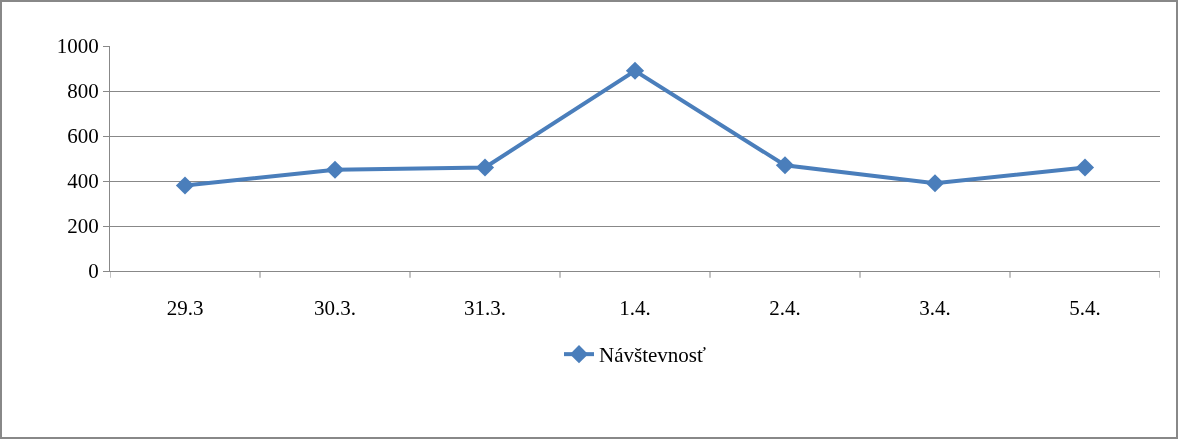 The width and height of the screenshot is (1178, 439). What do you see at coordinates (83, 226) in the screenshot?
I see `y-tick-label: 200` at bounding box center [83, 226].